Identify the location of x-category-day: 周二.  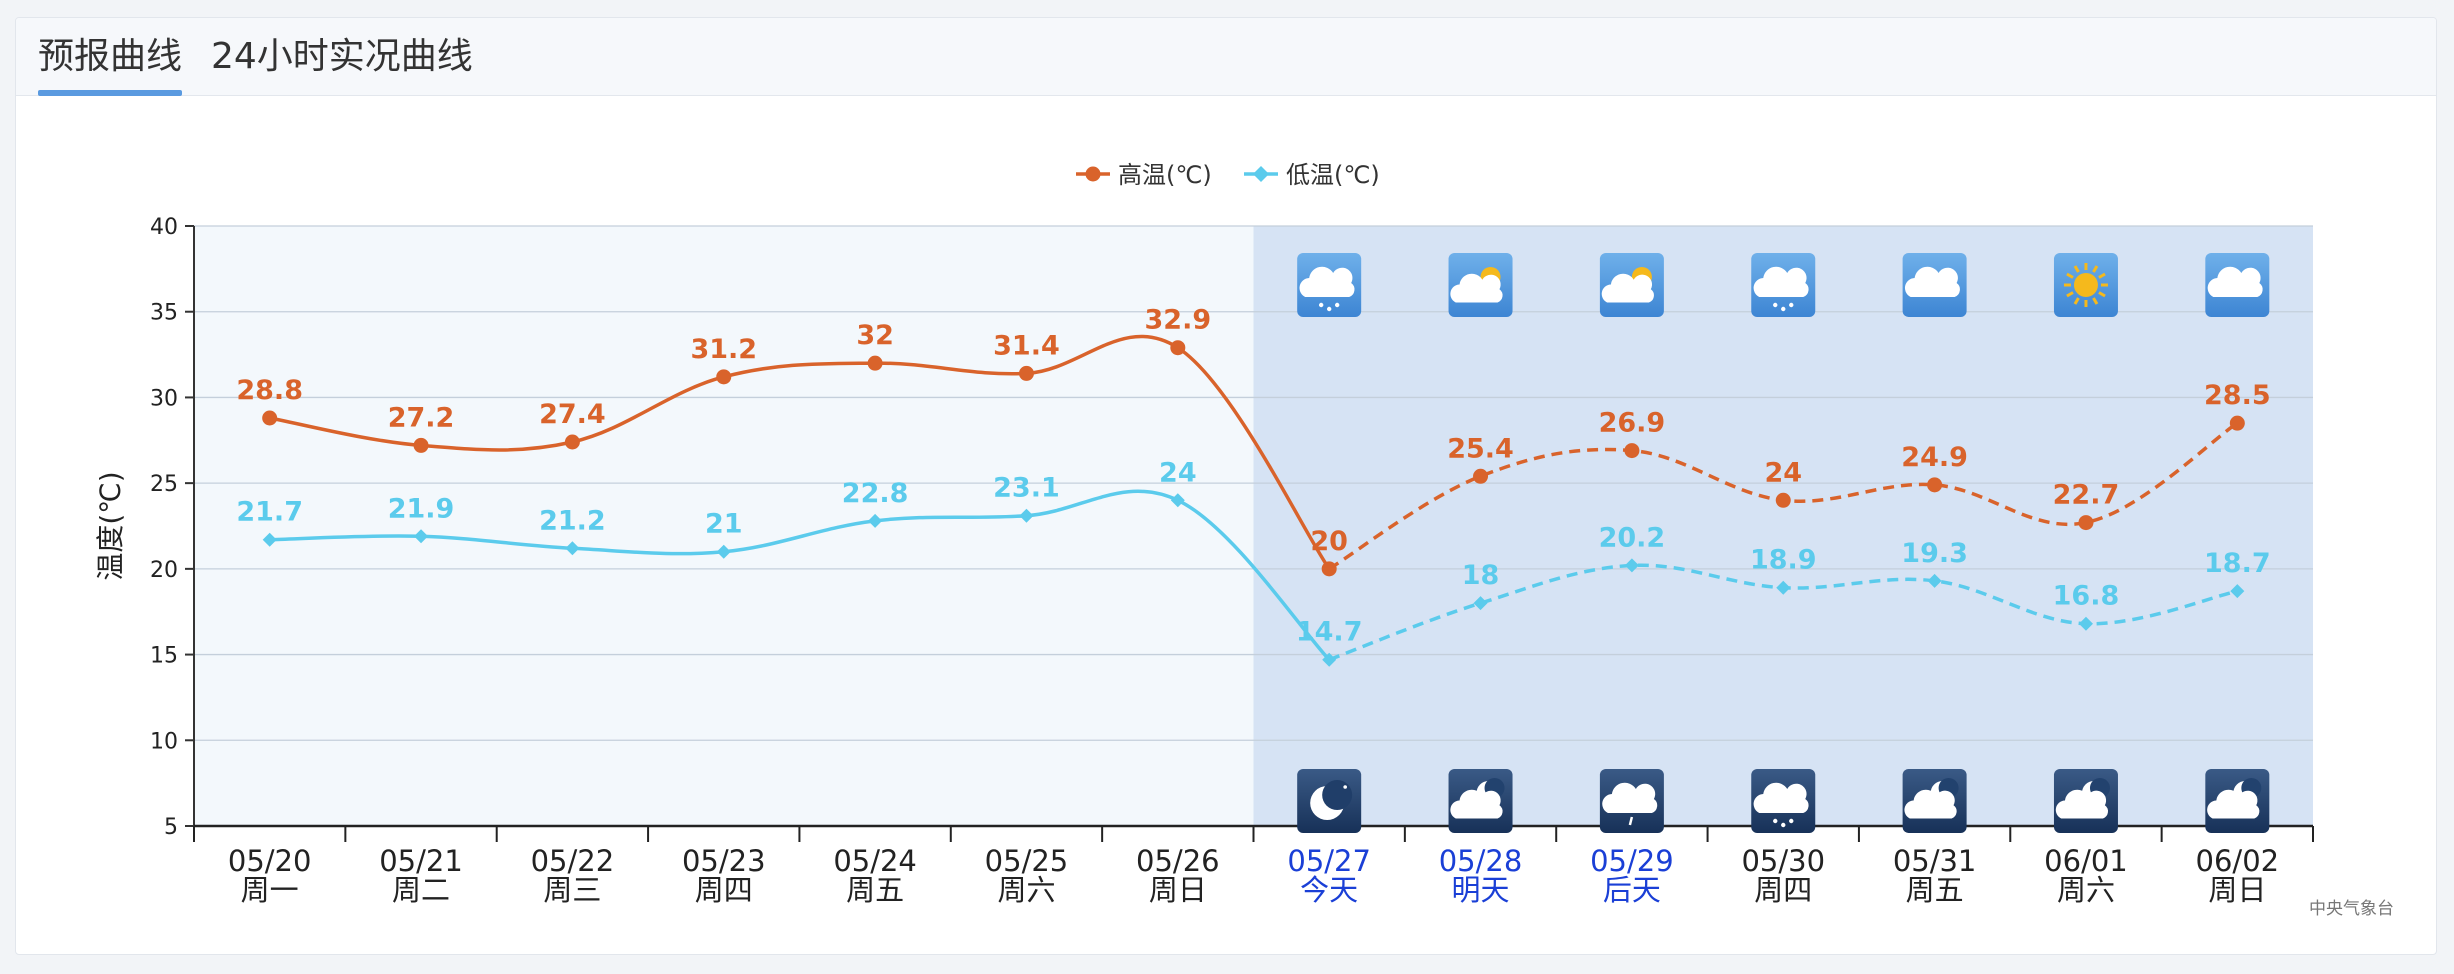
(421, 890).